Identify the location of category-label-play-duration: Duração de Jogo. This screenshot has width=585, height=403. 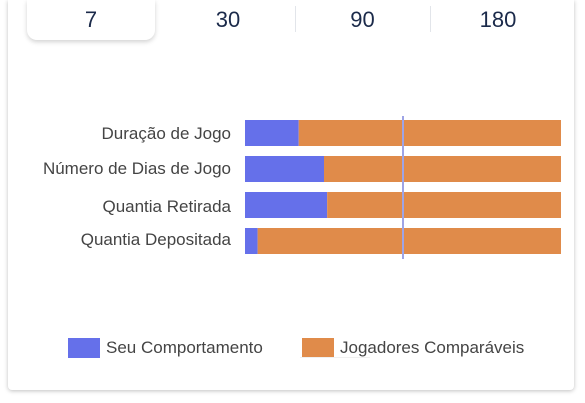
(166, 133).